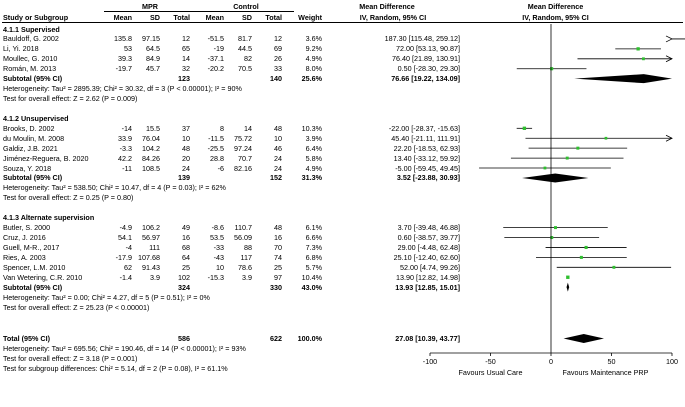 The image size is (685, 407). What do you see at coordinates (126, 128) in the screenshot?
I see `mpr-mean: -14` at bounding box center [126, 128].